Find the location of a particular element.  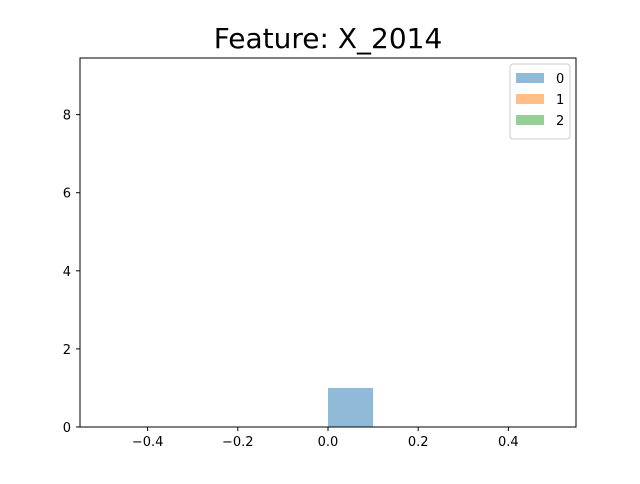

y-tick-label: 2 is located at coordinates (67, 350).